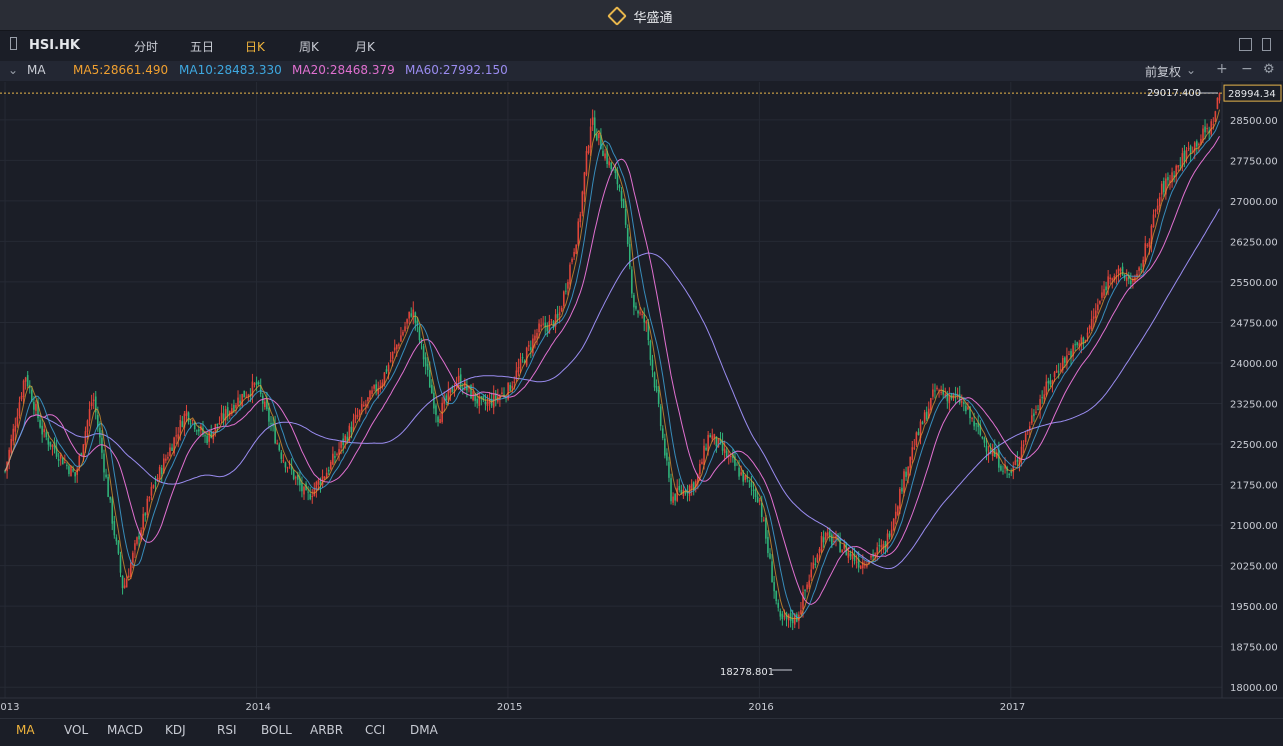  What do you see at coordinates (1254, 364) in the screenshot?
I see `y-tick-label: 24000.00` at bounding box center [1254, 364].